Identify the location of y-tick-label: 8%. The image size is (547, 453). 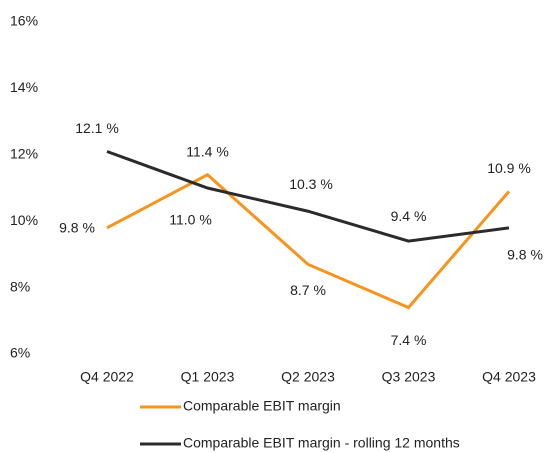
(20, 286).